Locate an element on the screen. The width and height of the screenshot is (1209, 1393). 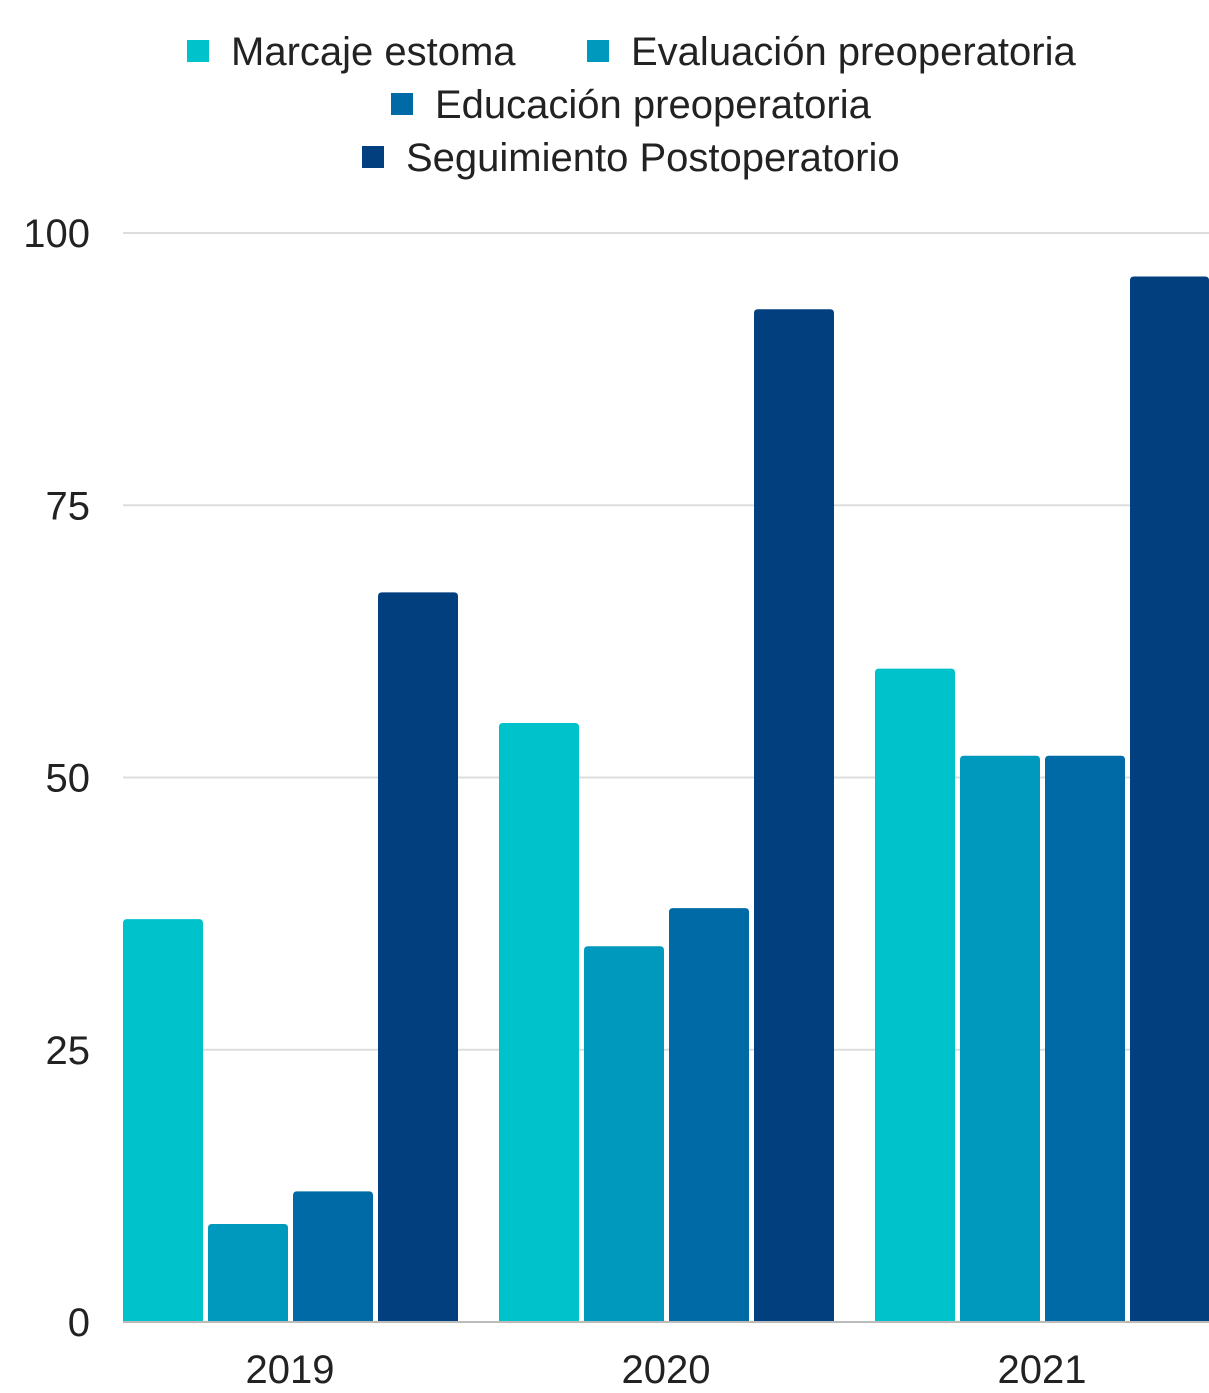
x-axis-ticks: 2019 2020 2021 is located at coordinates (666, 1370).